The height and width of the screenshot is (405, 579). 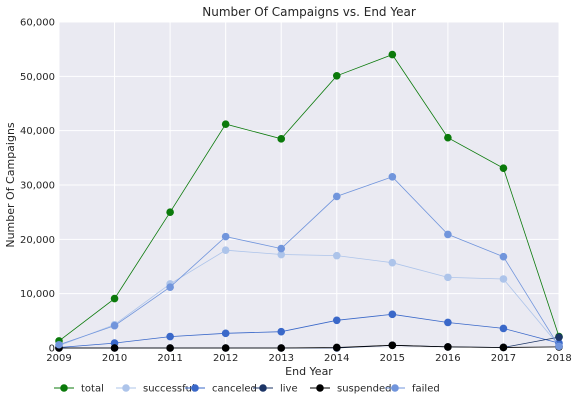 What do you see at coordinates (10, 185) in the screenshot?
I see `y-axis-label: Number Of Campaigns` at bounding box center [10, 185].